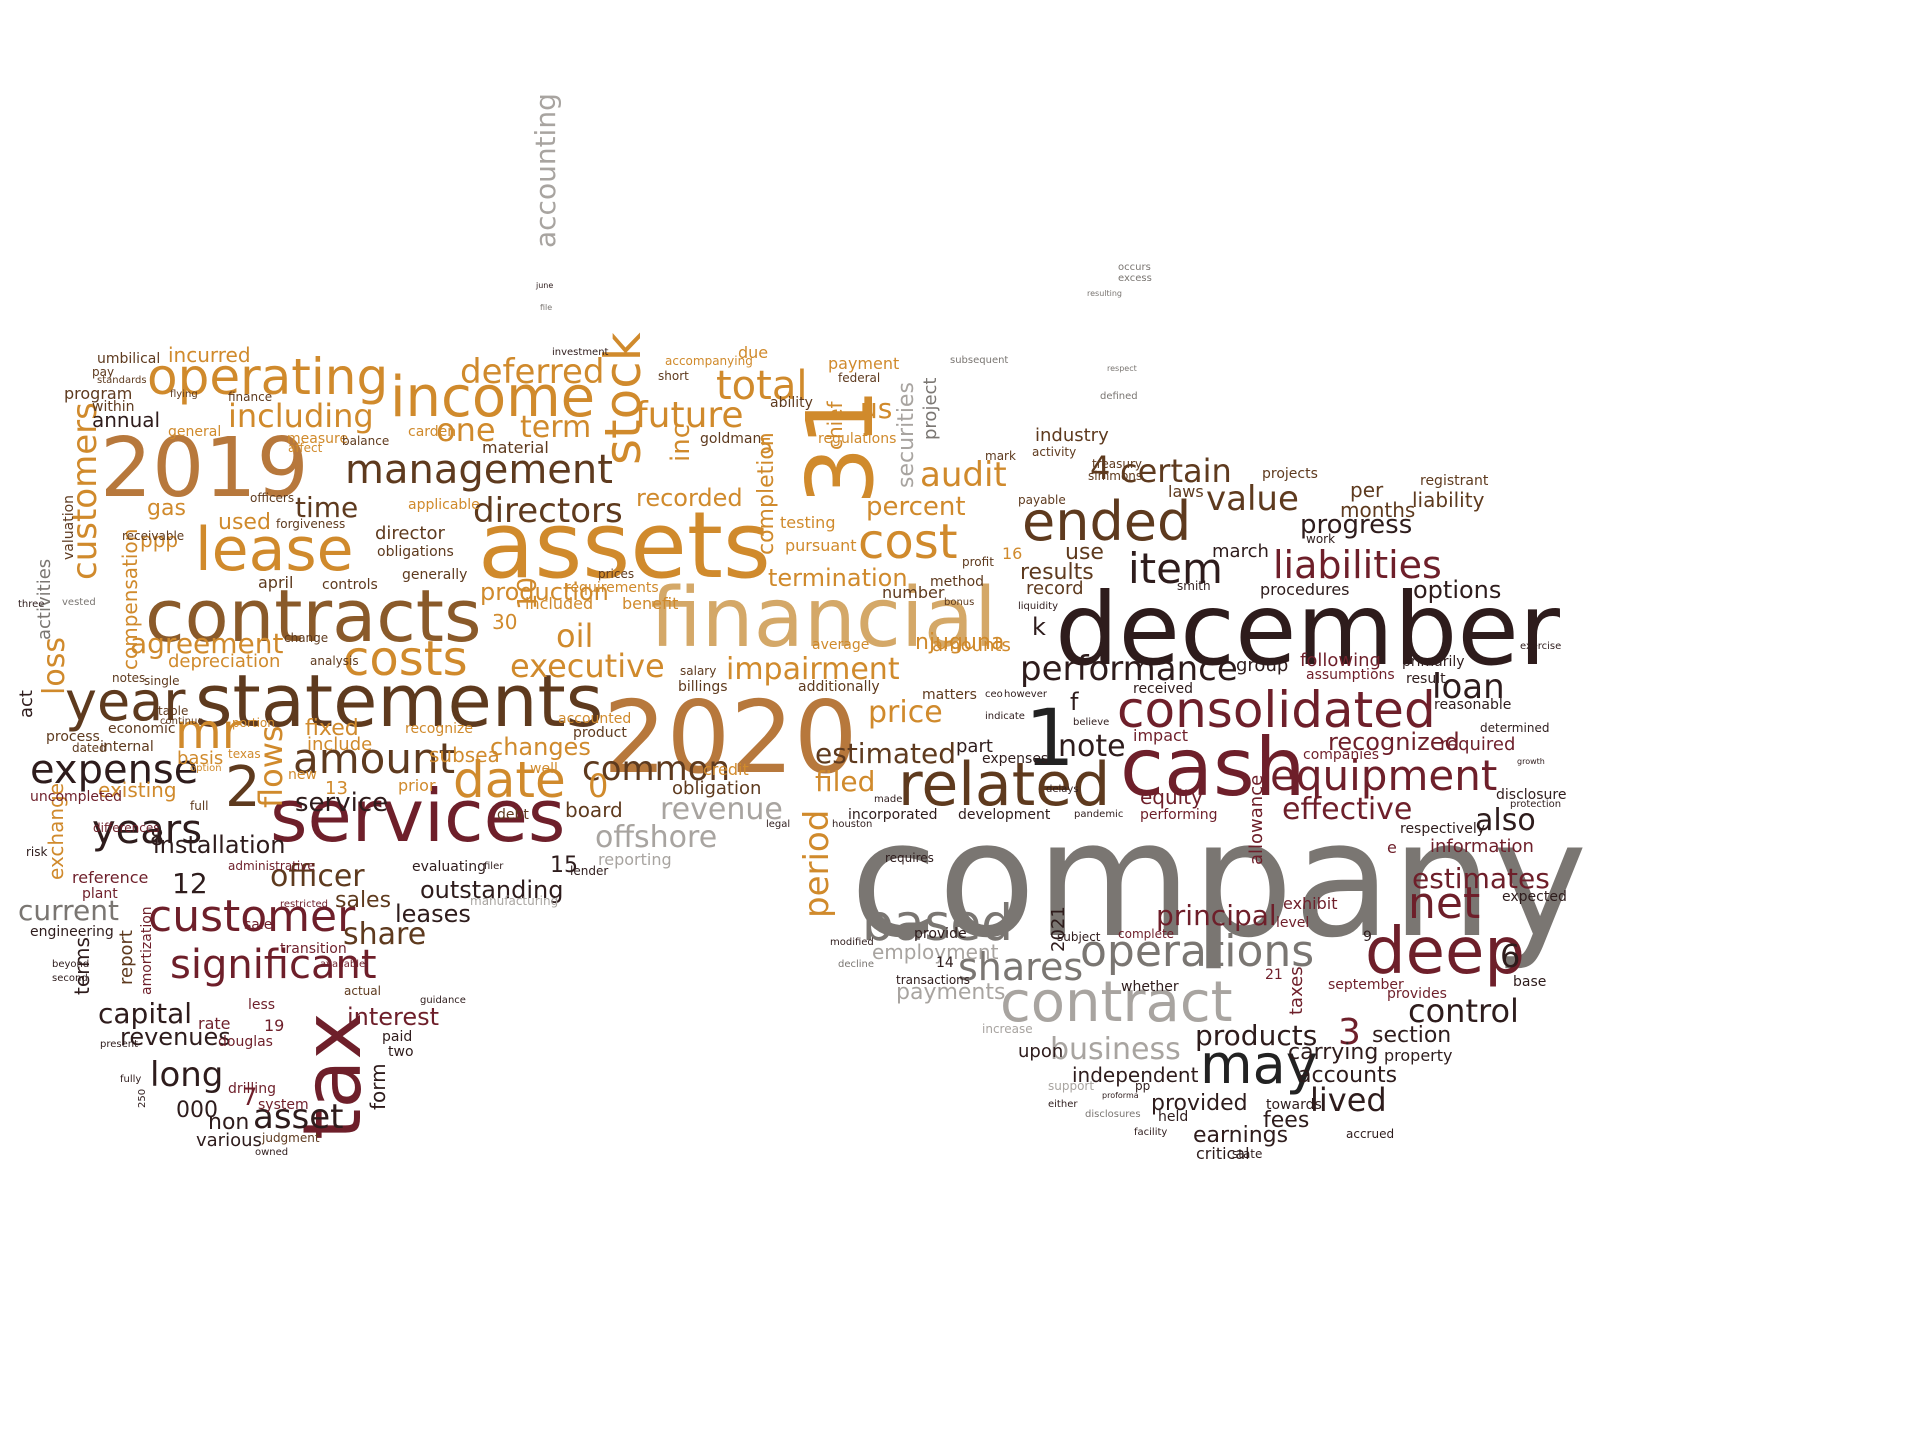  What do you see at coordinates (494, 866) in the screenshot?
I see `word: filer` at bounding box center [494, 866].